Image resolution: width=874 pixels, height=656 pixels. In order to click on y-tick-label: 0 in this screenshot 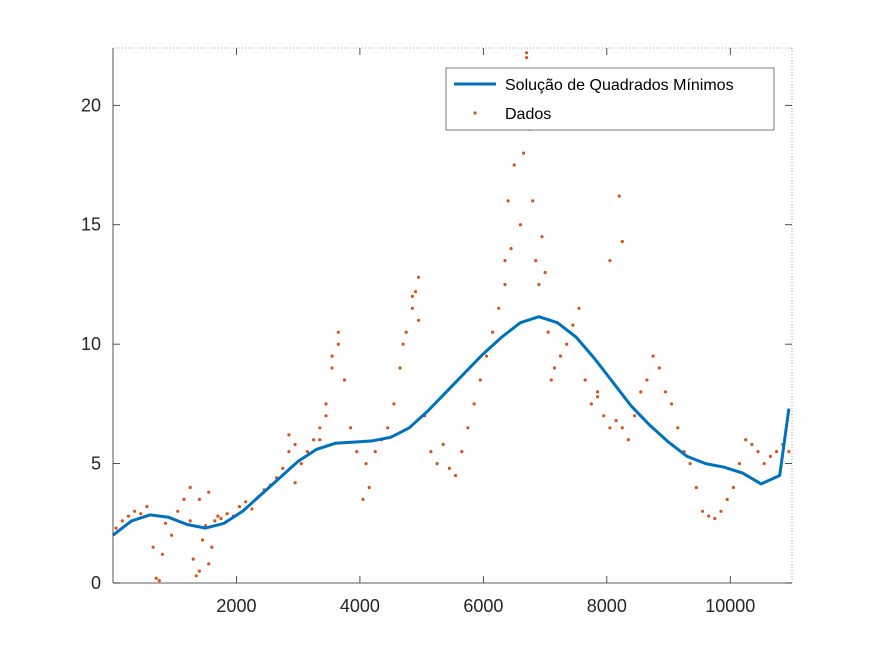, I will do `click(96, 583)`.